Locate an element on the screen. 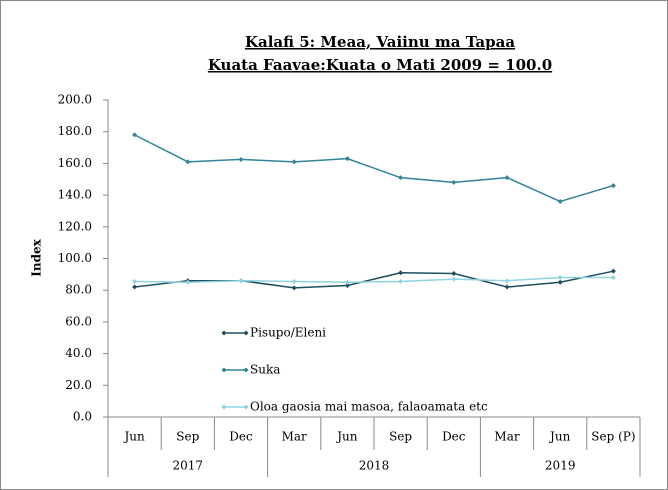 This screenshot has height=490, width=668. year-label: 2019 is located at coordinates (560, 466).